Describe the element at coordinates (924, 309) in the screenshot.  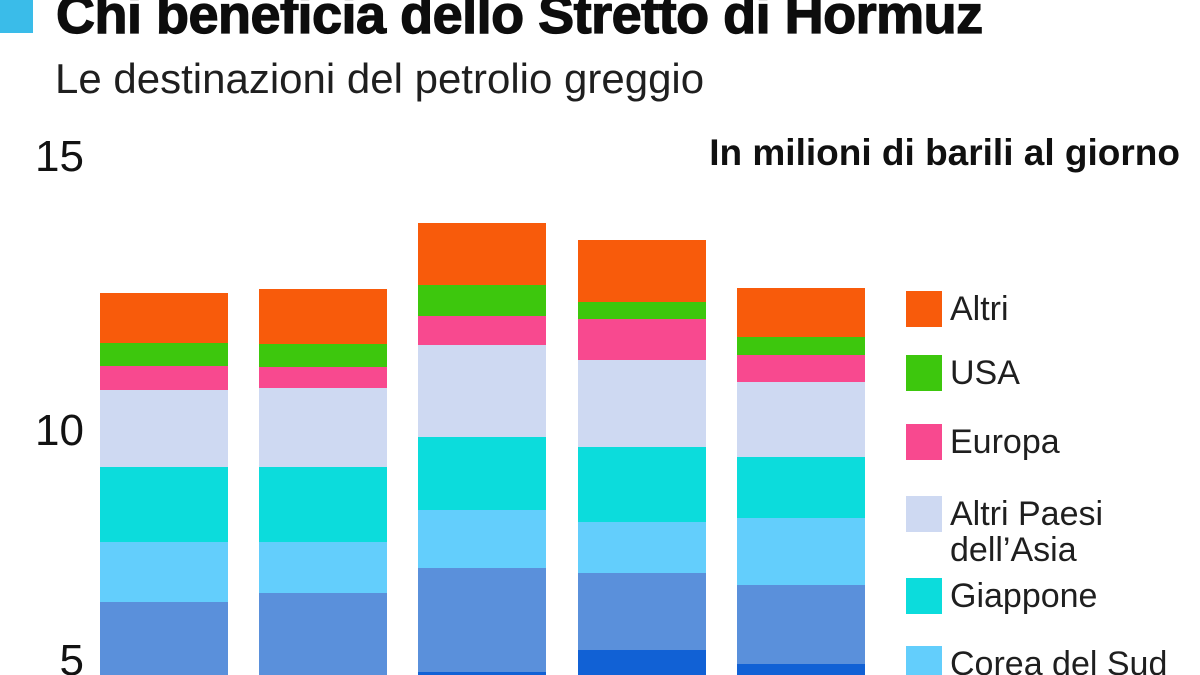
I see `legend-swatch-altri` at that location.